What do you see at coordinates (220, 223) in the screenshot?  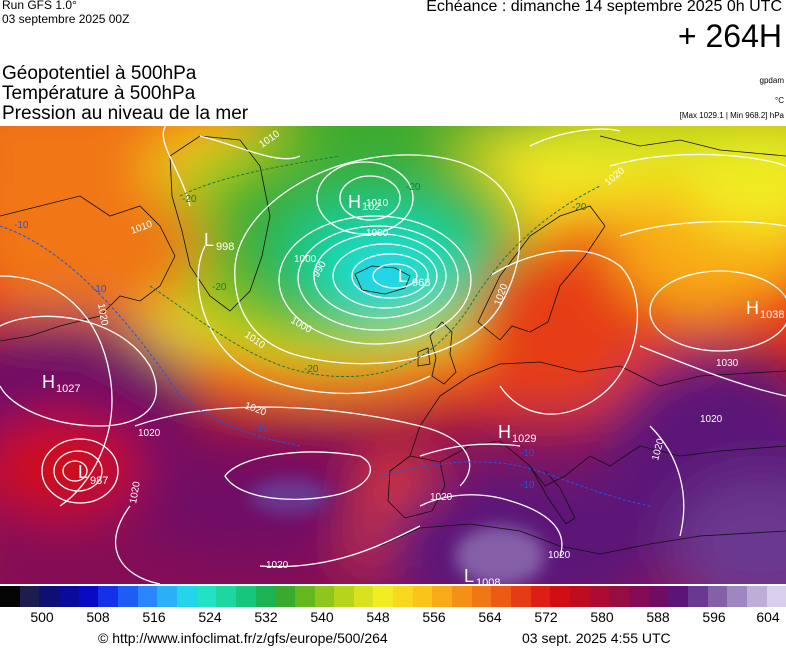 I see `coast-greenland` at bounding box center [220, 223].